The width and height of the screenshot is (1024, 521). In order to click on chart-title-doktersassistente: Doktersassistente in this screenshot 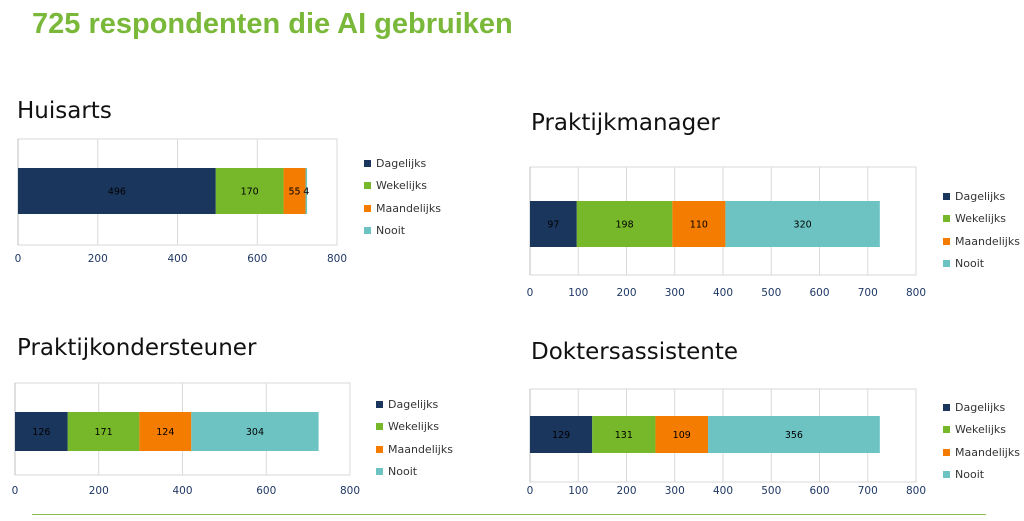, I will do `click(635, 352)`.